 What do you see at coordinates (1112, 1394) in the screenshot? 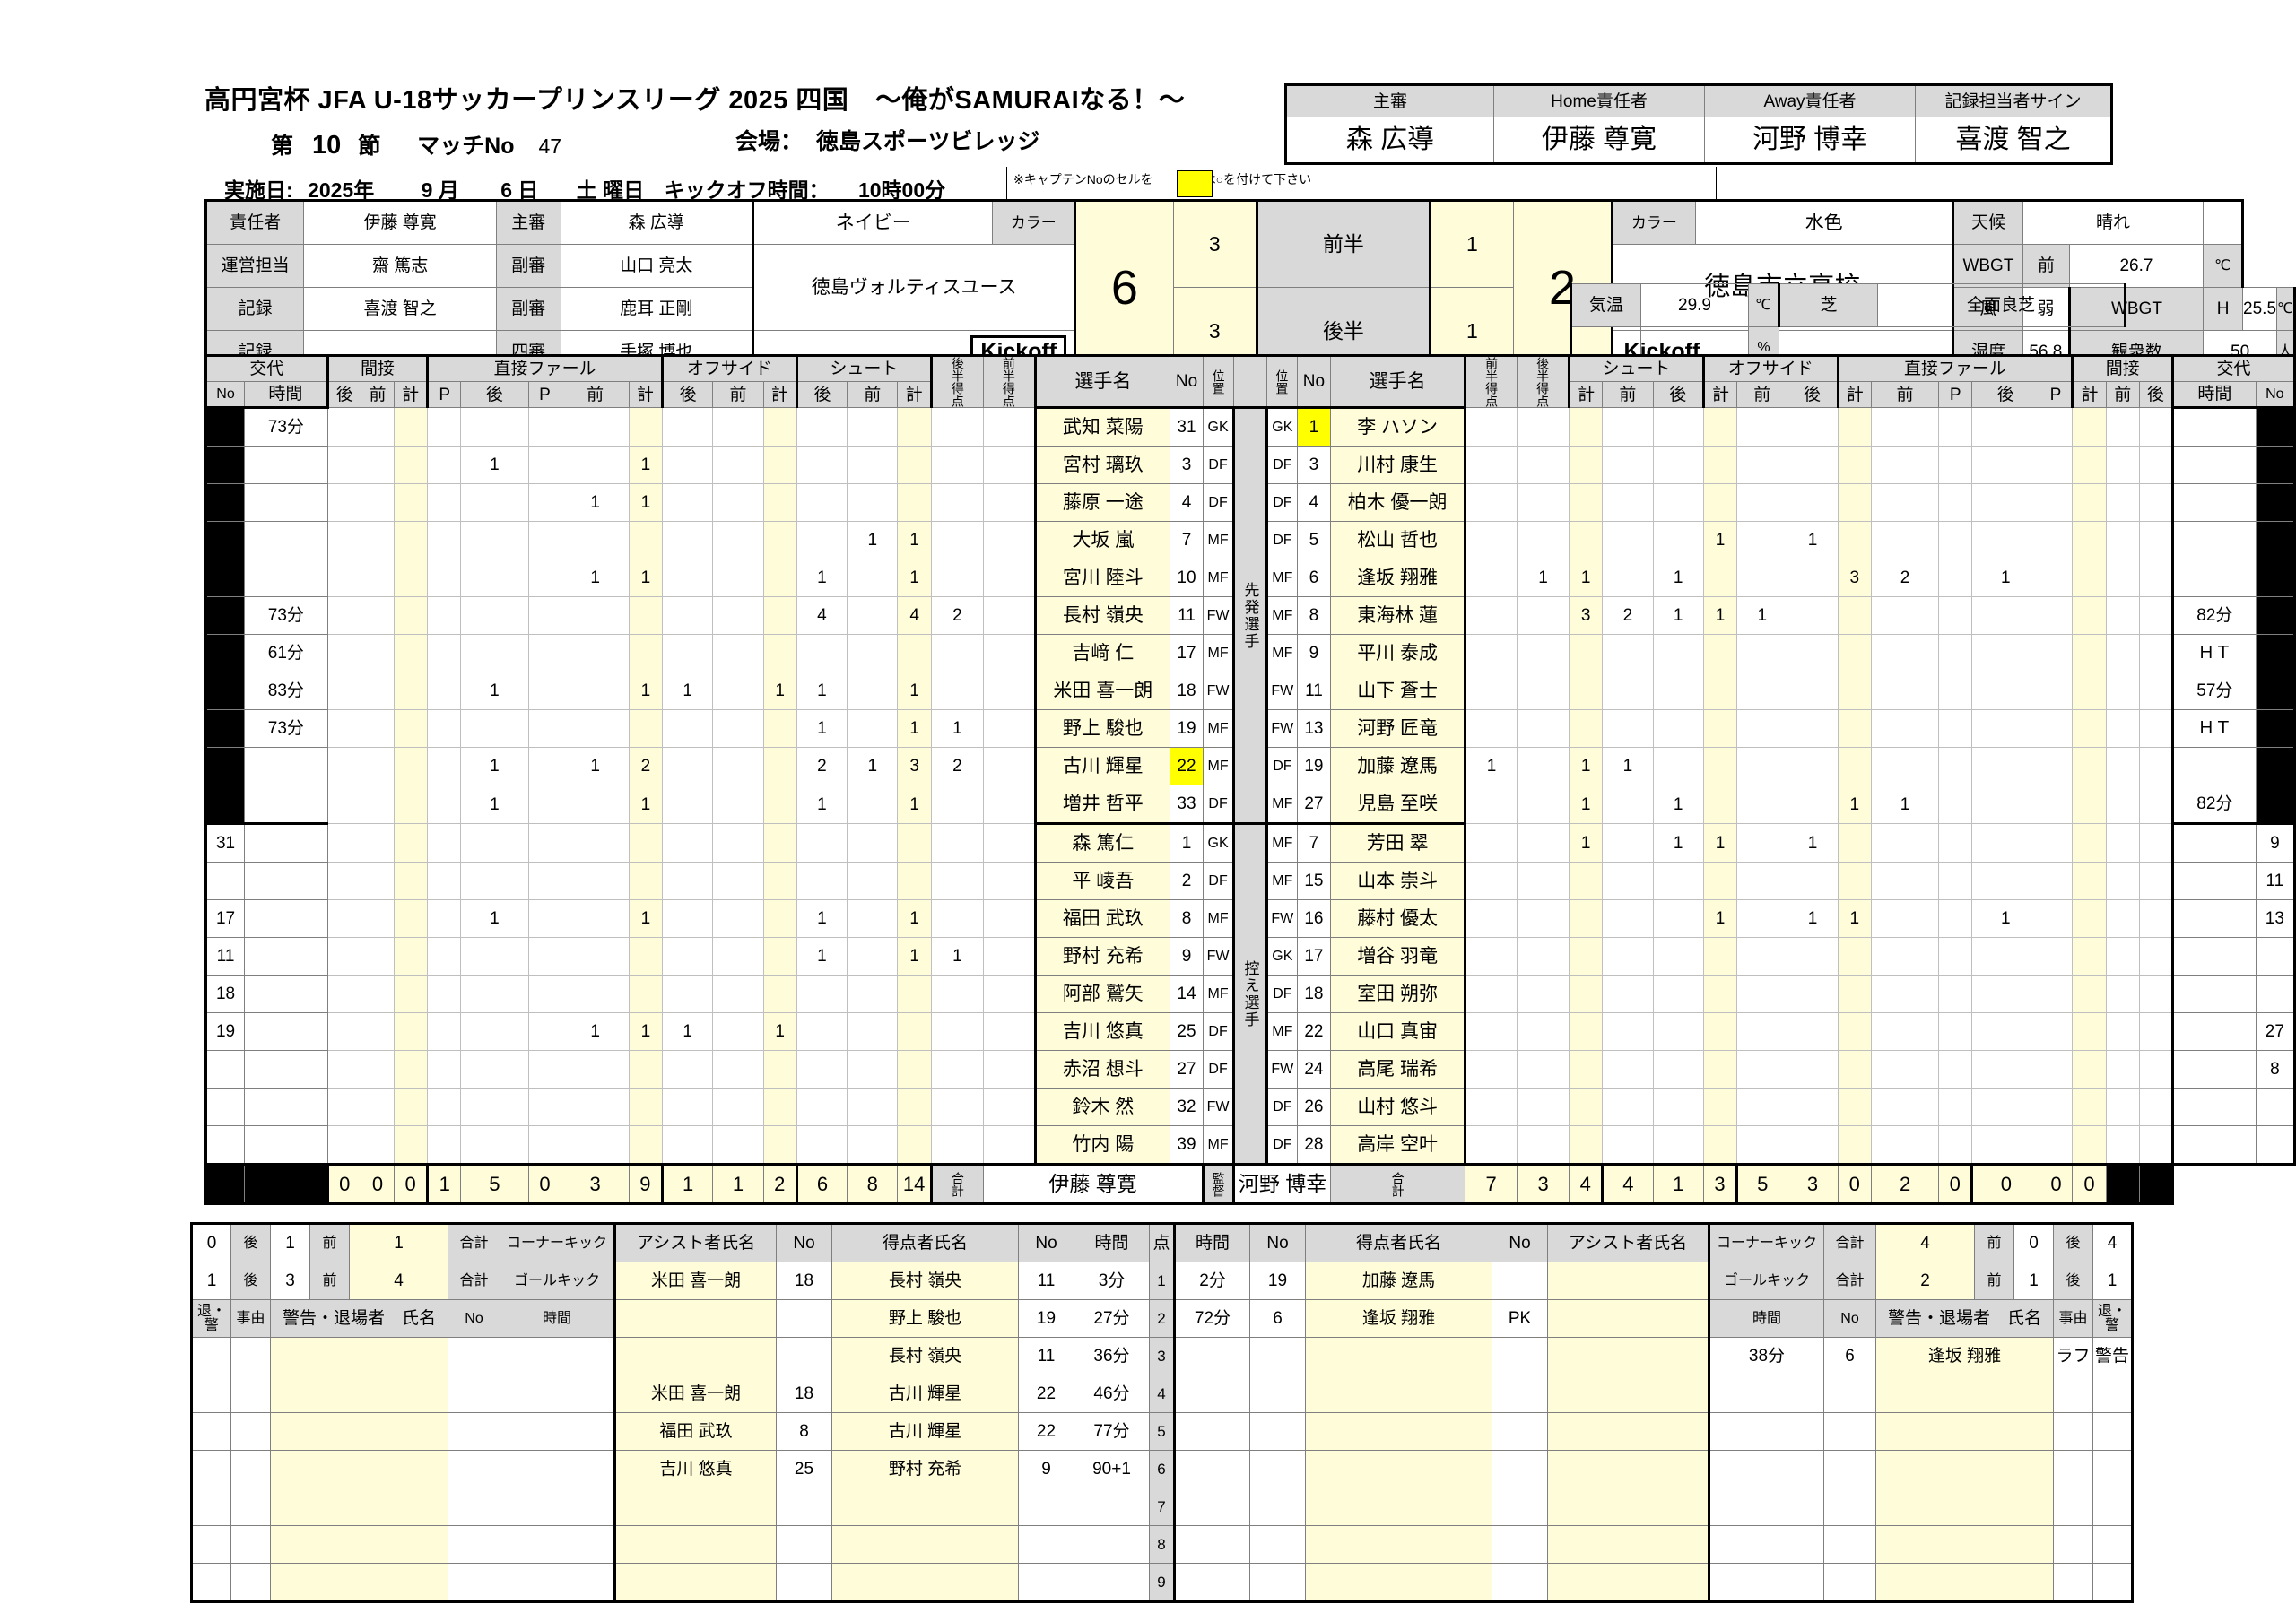
I see `home-goal-time: 46分` at bounding box center [1112, 1394].